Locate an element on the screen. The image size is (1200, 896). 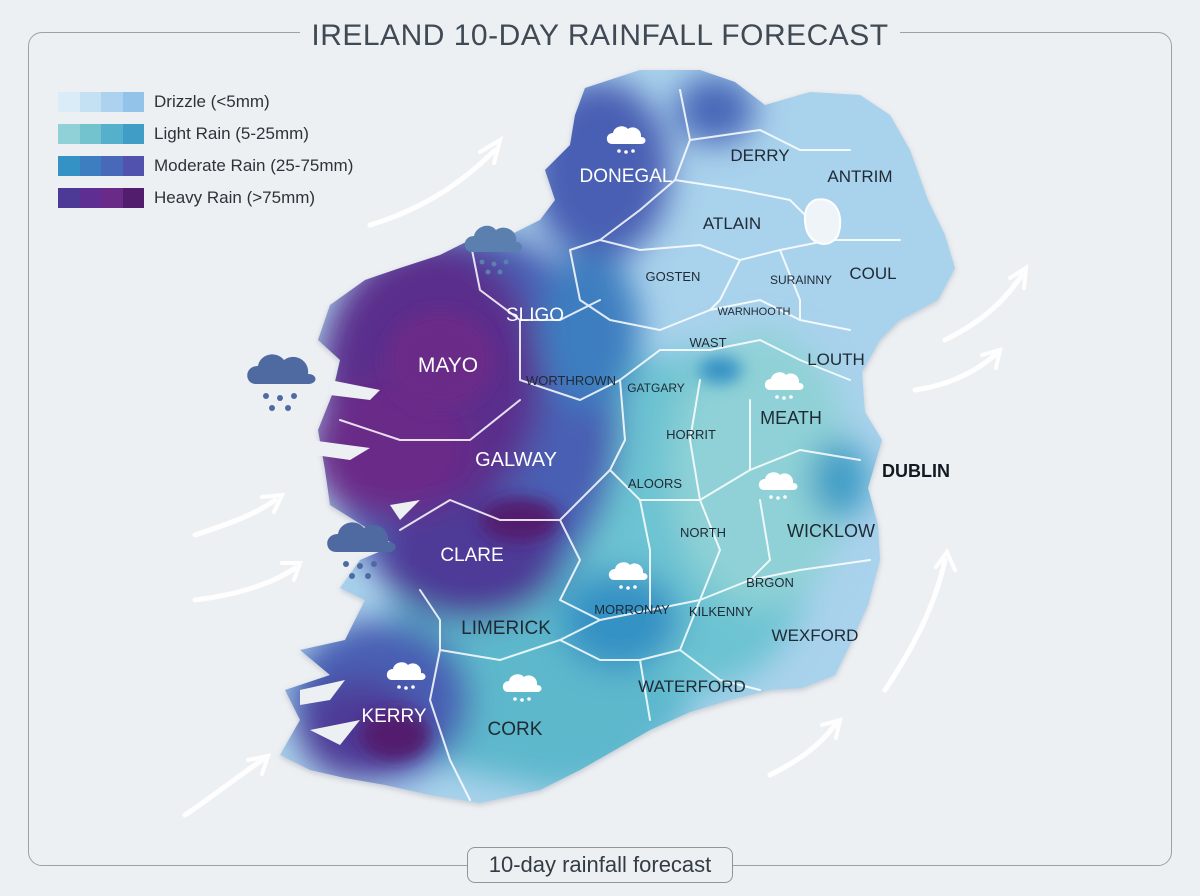
region-label-waterford: WATERFORD is located at coordinates (692, 686).